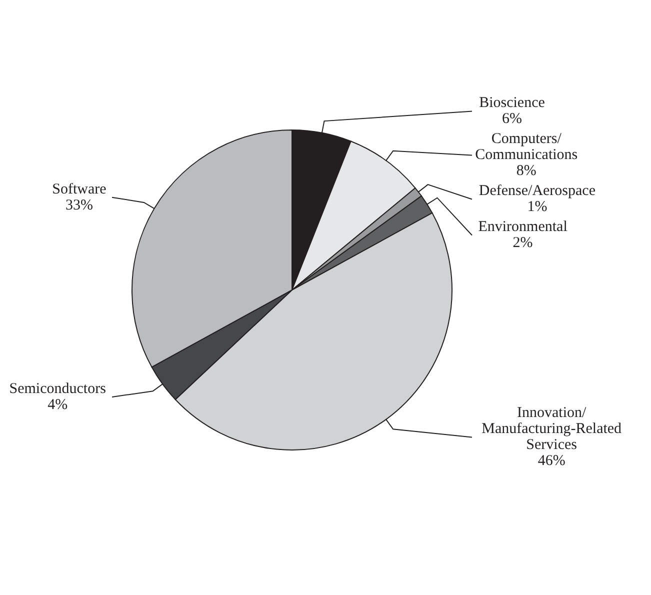 The width and height of the screenshot is (651, 595). What do you see at coordinates (512, 103) in the screenshot?
I see `slice-label: Bioscience` at bounding box center [512, 103].